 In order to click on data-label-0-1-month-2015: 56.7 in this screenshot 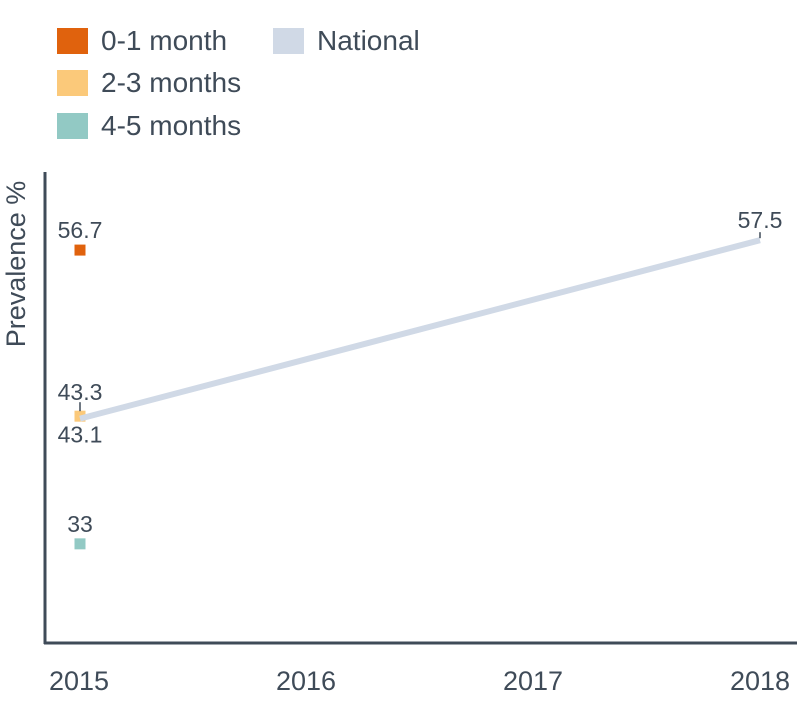, I will do `click(80, 230)`.